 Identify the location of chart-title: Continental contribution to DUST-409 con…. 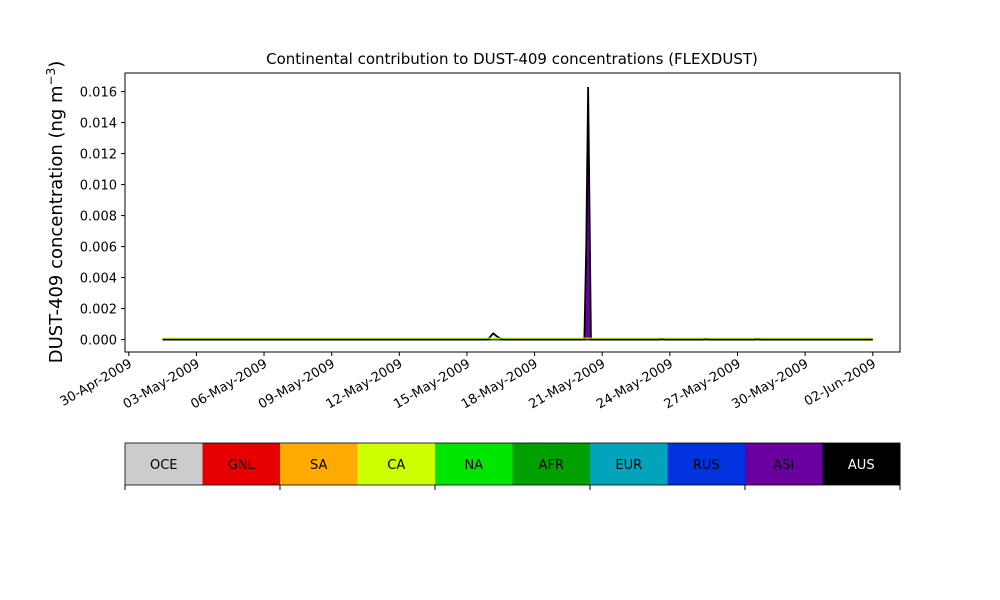
(512, 59).